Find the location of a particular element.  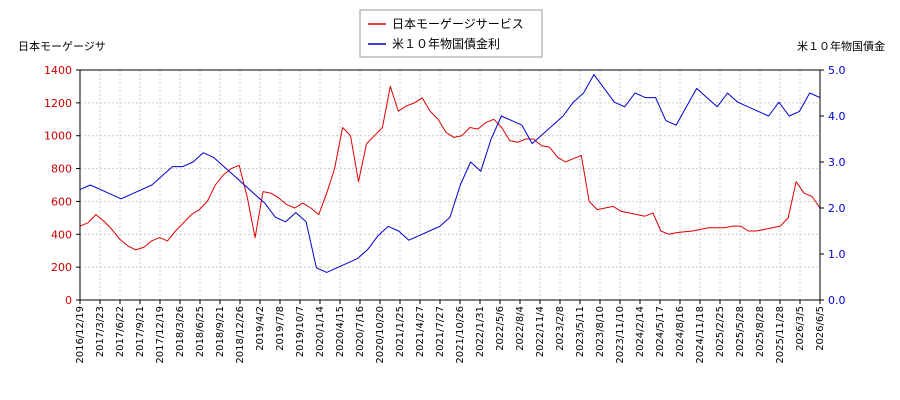

x-tick-label: 2024/11/18 is located at coordinates (700, 335).